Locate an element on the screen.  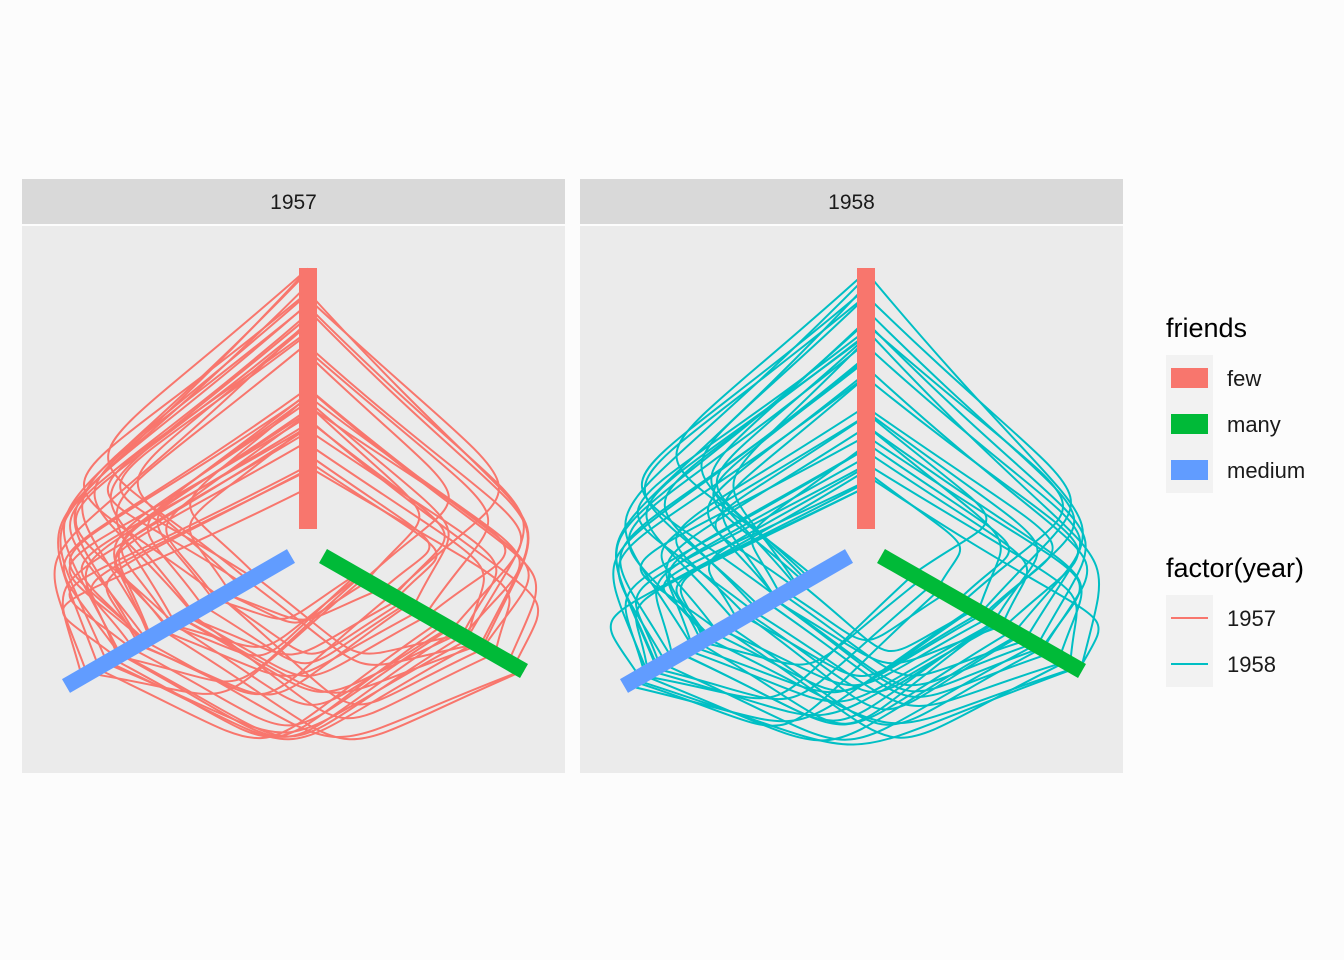
legend-friends-title: friends is located at coordinates (1206, 328).